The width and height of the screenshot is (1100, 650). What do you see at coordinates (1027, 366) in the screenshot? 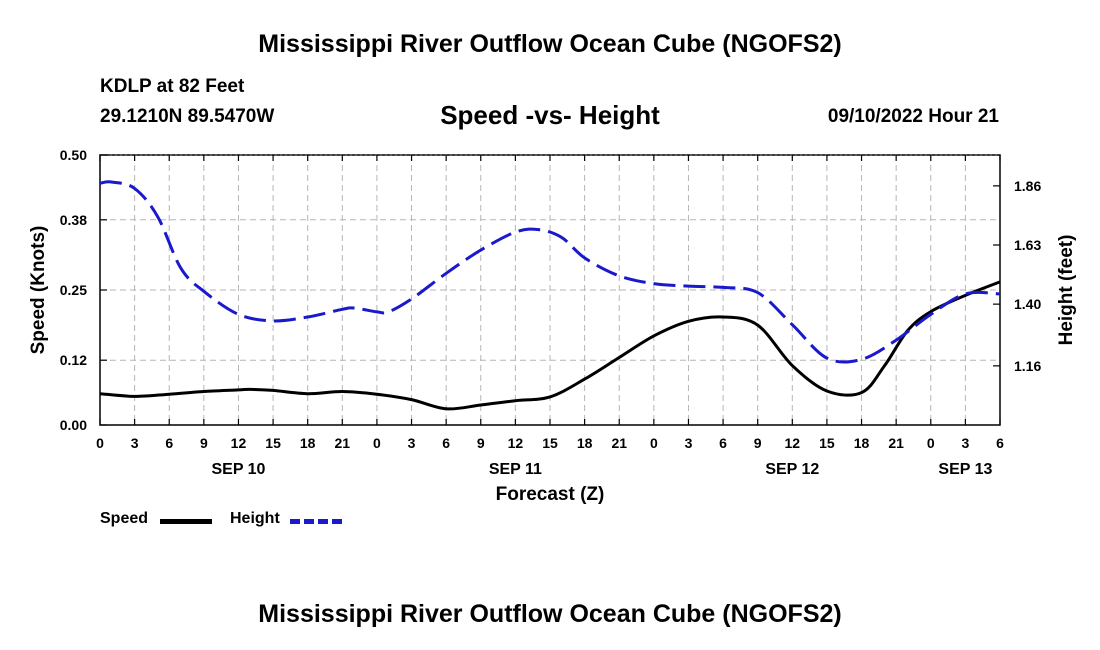
I see `y2-tick-label: 1.16` at bounding box center [1027, 366].